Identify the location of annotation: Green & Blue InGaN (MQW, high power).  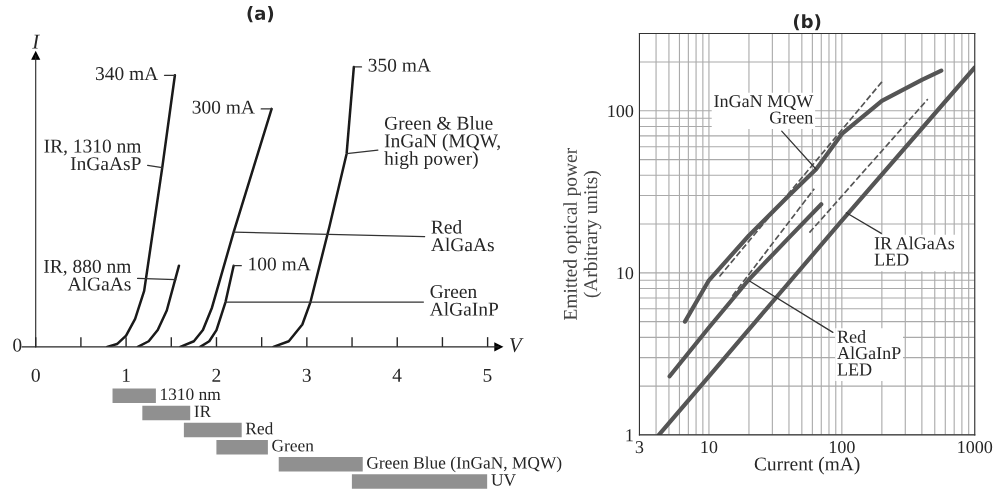
(442, 143).